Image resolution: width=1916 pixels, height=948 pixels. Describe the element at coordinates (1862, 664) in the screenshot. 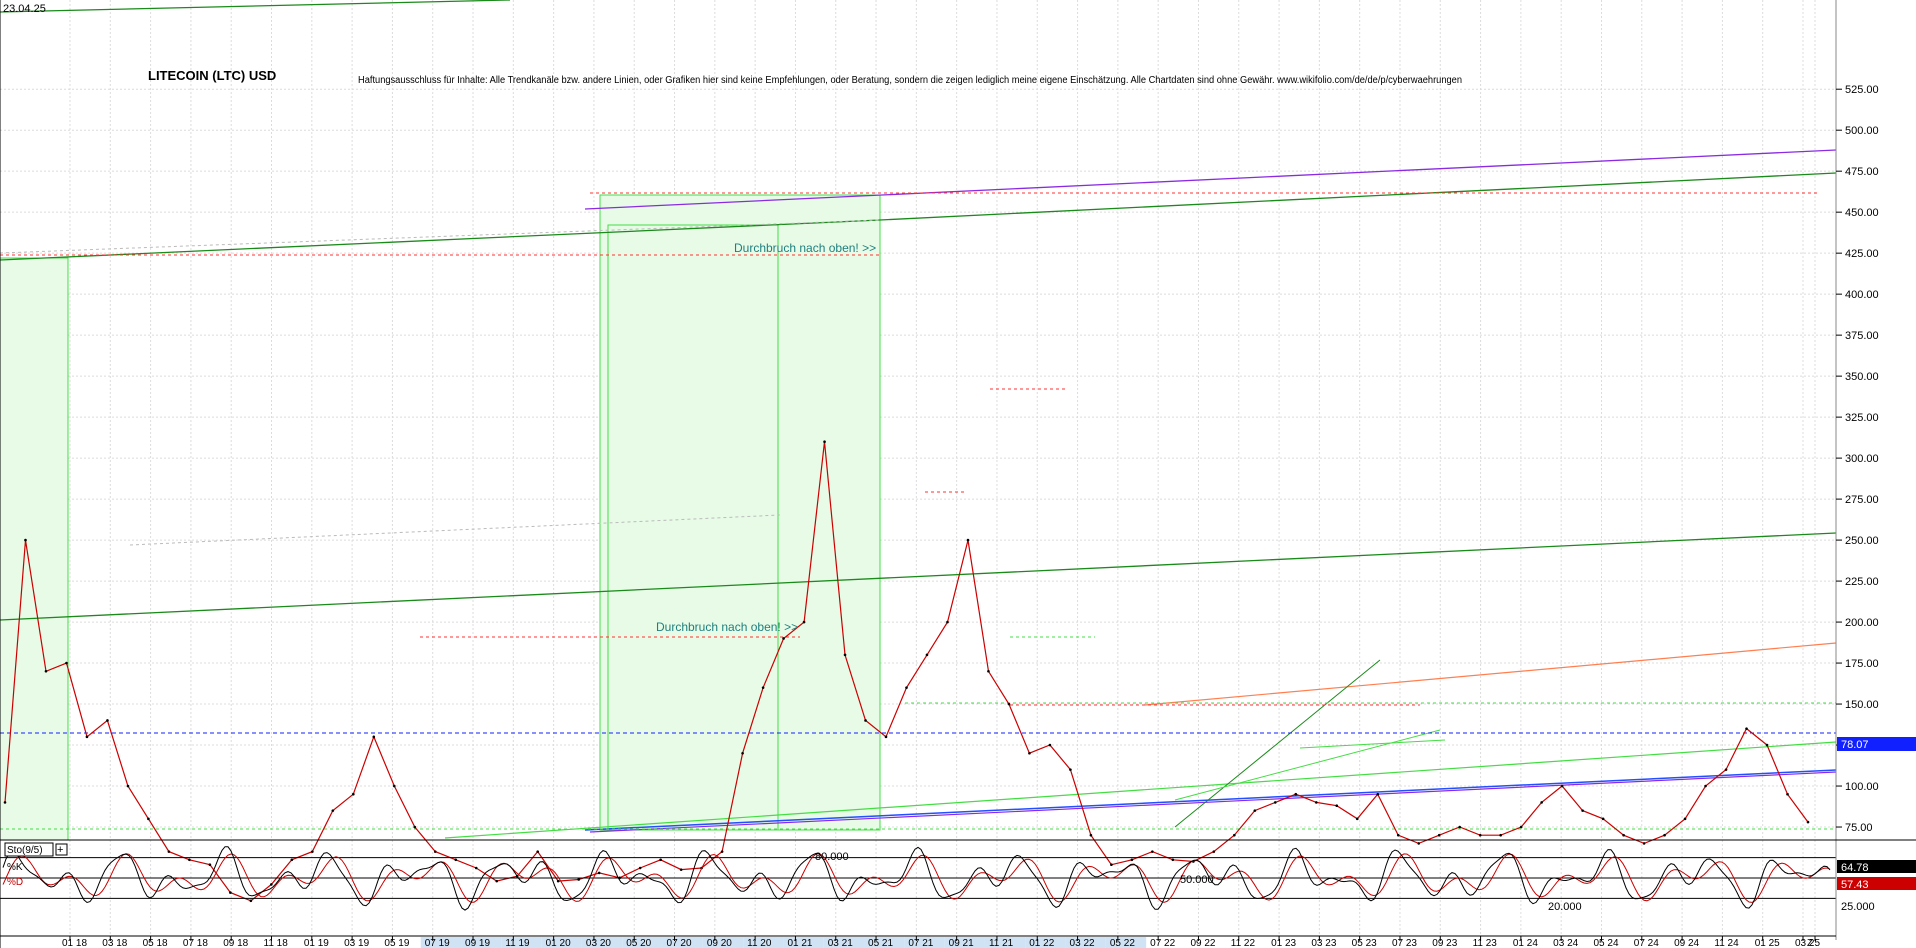

I see `price-tick-label: 175.00` at that location.